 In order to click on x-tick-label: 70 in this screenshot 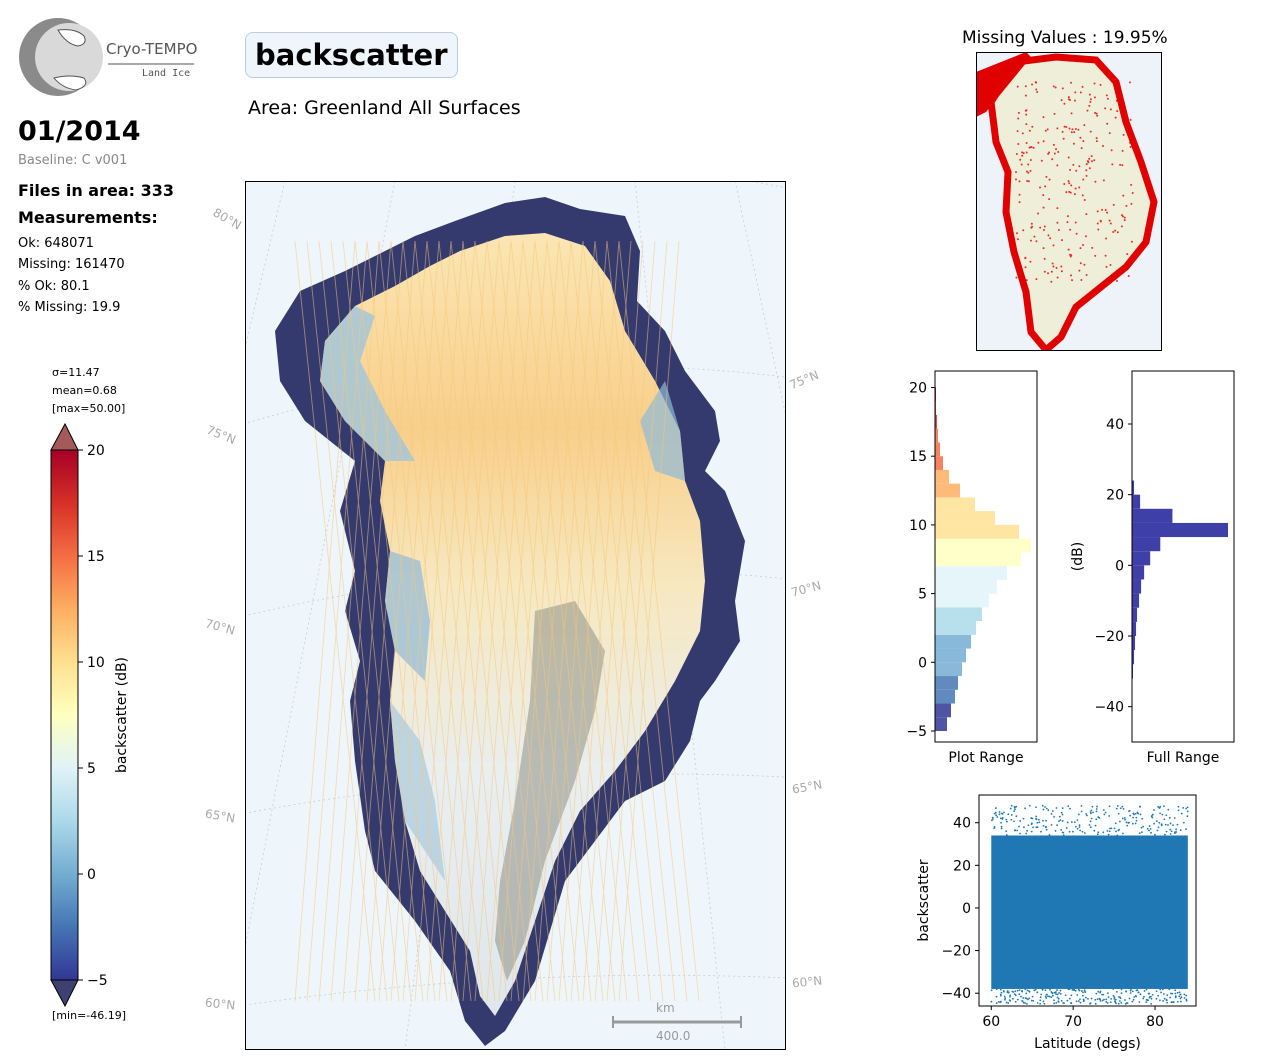, I will do `click(1073, 1022)`.